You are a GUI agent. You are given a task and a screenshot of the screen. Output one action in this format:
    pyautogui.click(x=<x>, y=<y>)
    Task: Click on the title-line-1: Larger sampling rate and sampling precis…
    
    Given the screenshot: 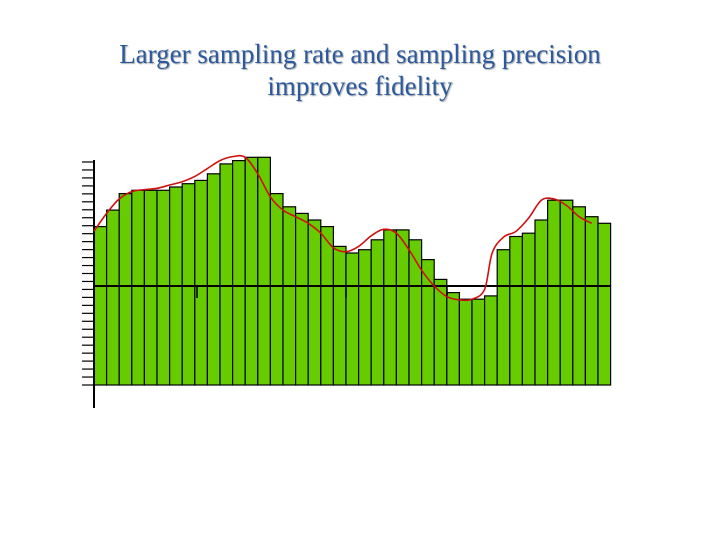 What is the action you would take?
    pyautogui.click(x=360, y=54)
    